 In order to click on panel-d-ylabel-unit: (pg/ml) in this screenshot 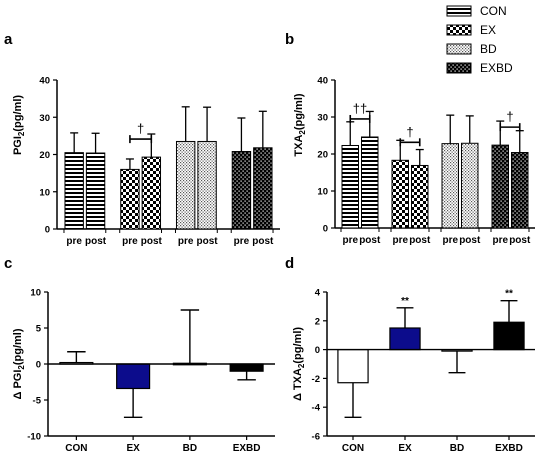, I will do `click(298, 345)`.